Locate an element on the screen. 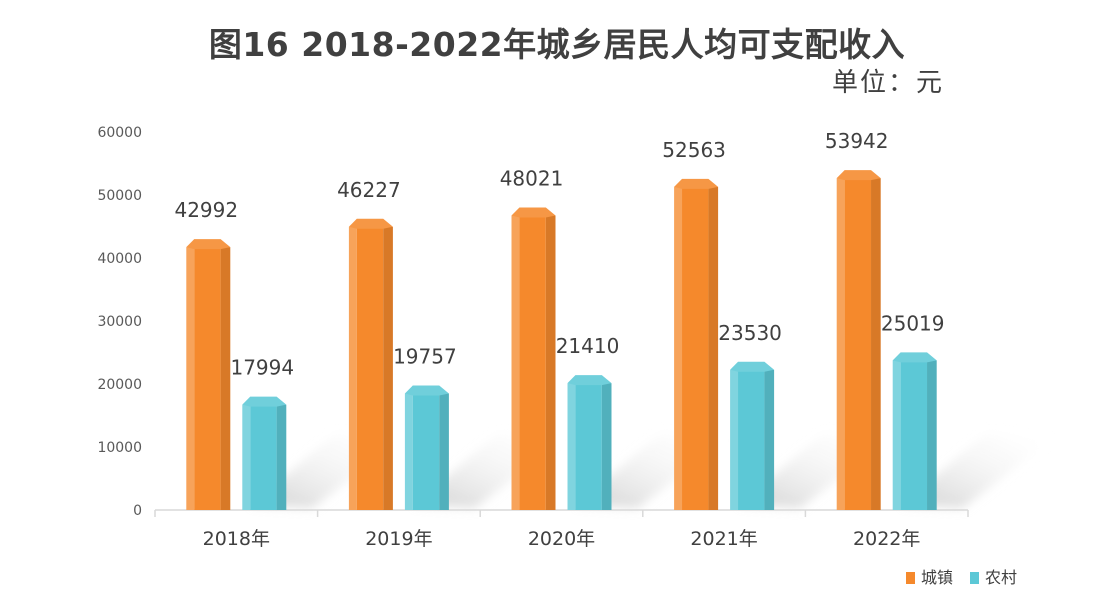  data-label: 52563 is located at coordinates (694, 150).